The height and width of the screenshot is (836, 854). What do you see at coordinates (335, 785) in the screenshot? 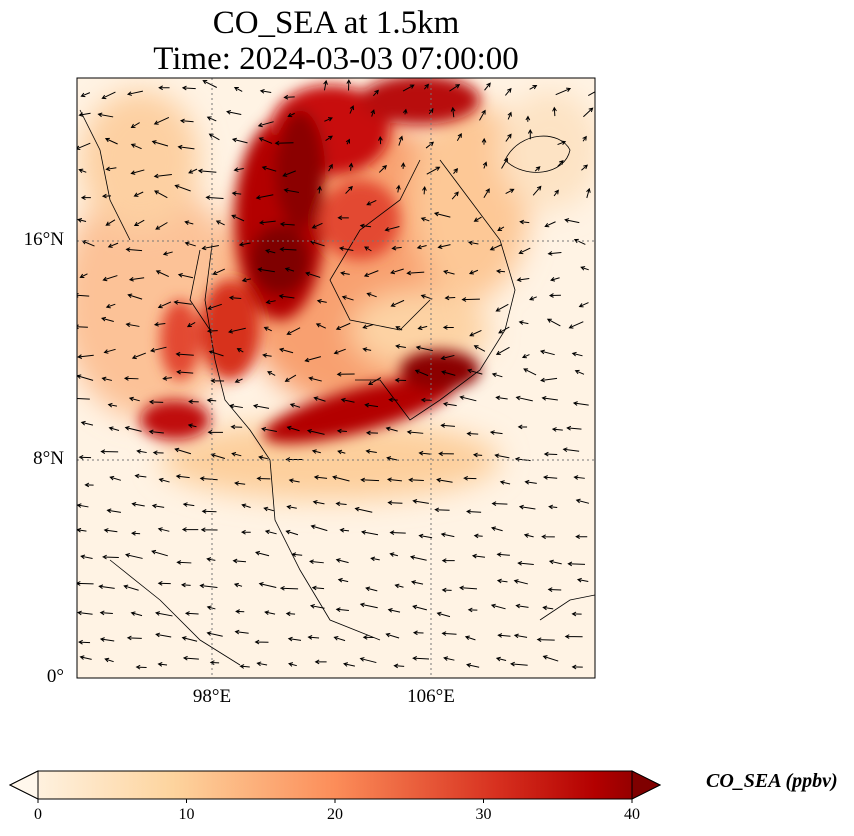
I see `colorbar` at bounding box center [335, 785].